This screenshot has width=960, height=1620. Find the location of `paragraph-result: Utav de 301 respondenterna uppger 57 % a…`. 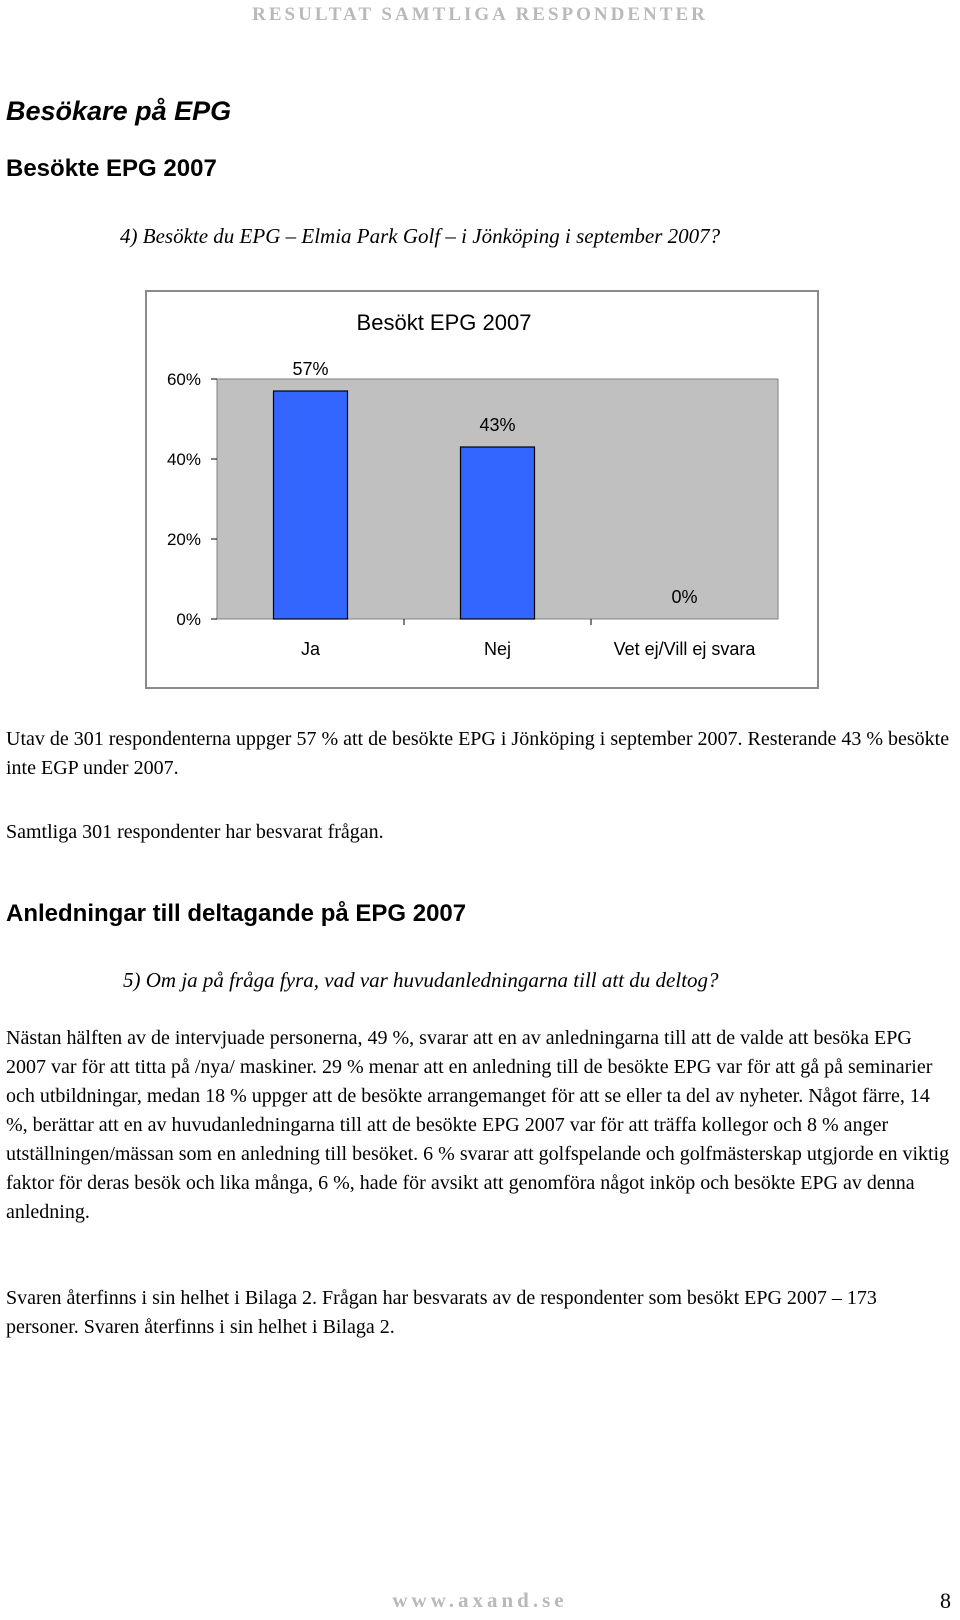

paragraph-result: Utav de 301 respondenterna uppger 57 % a… is located at coordinates (478, 753).